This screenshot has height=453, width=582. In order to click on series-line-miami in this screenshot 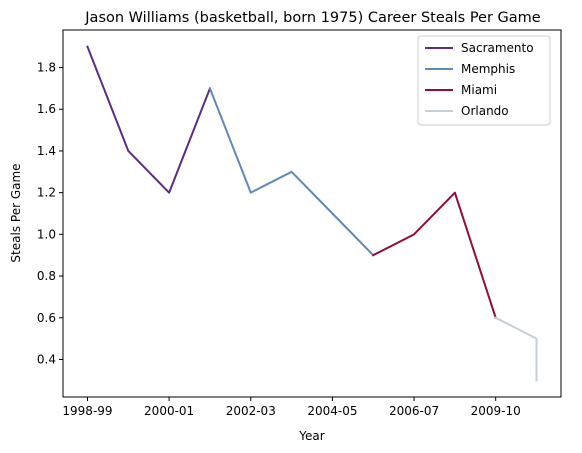, I will do `click(434, 255)`.